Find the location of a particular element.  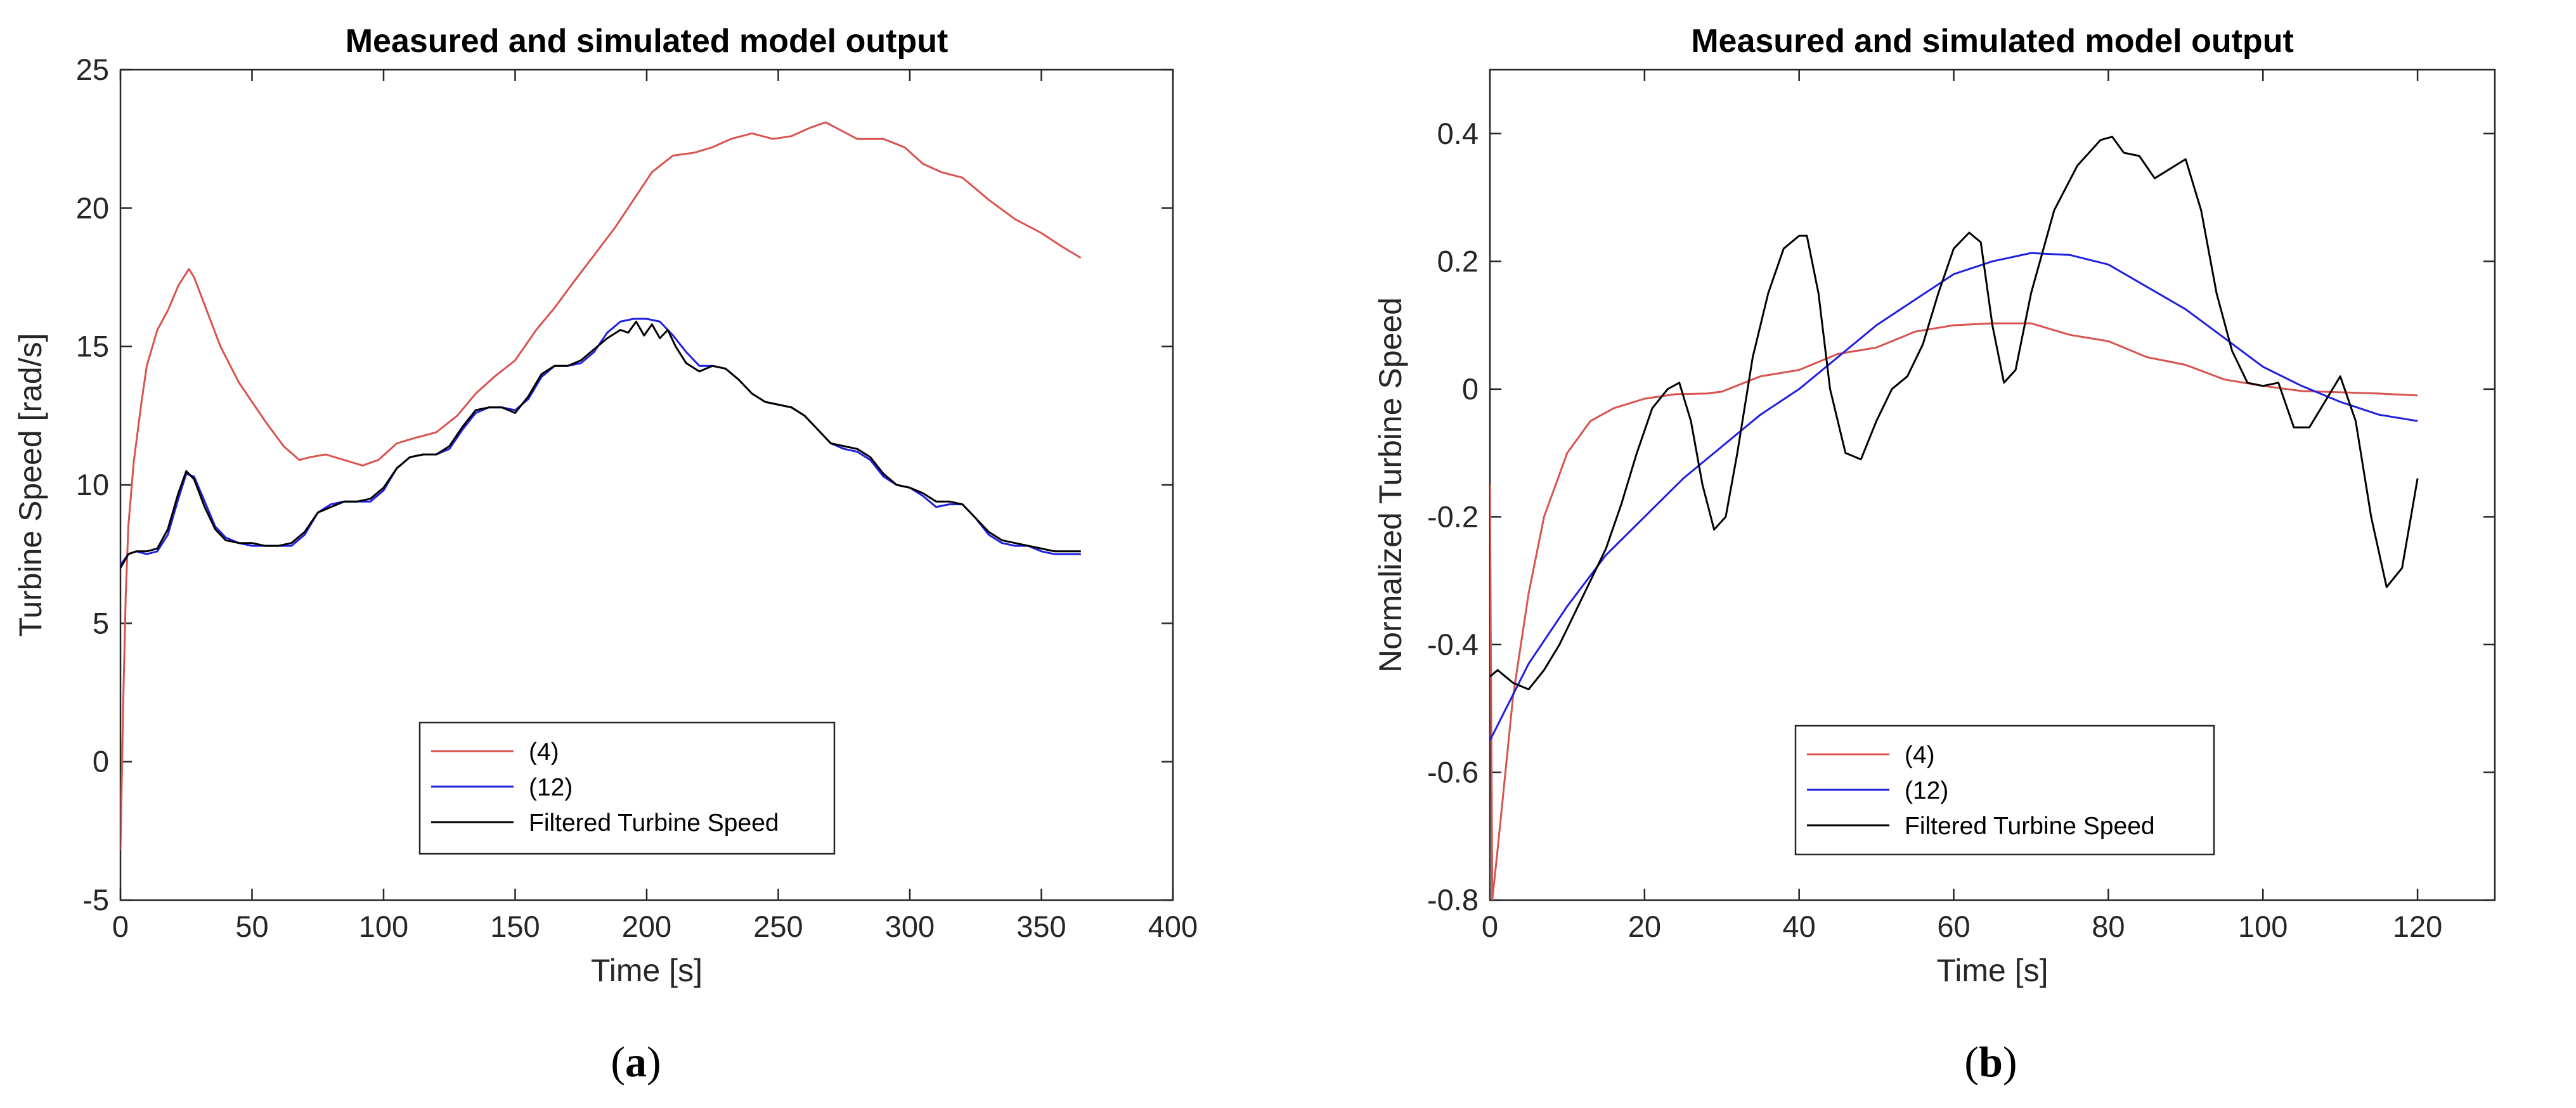

x-tick-label: 250 is located at coordinates (778, 926).